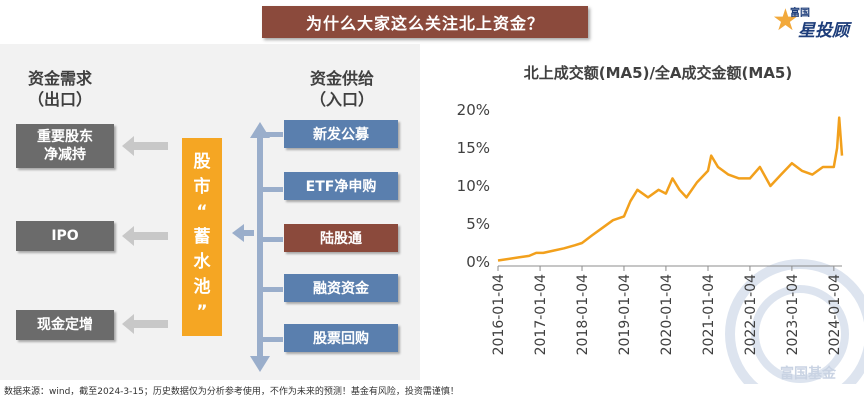 This screenshot has width=864, height=407. I want to click on series-line, so click(670, 189).